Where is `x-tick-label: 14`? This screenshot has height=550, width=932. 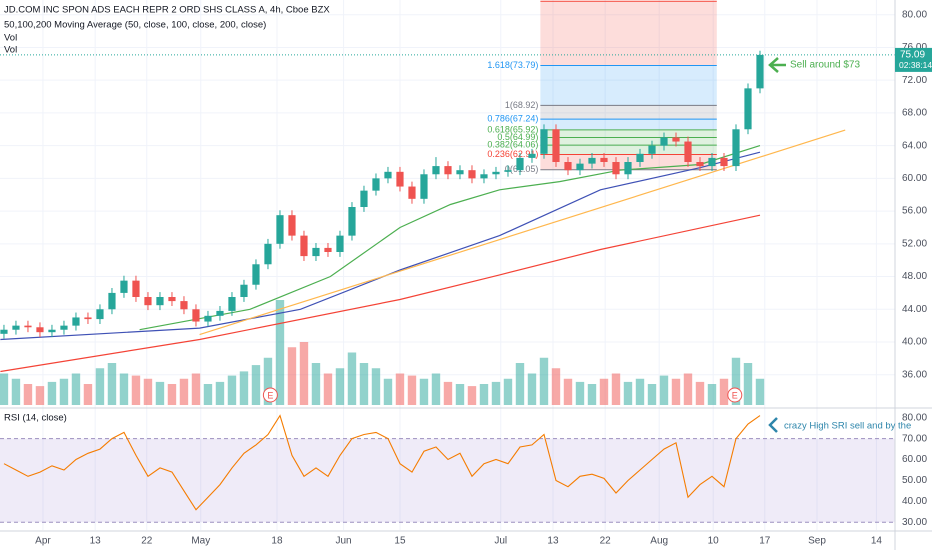
x-tick-label: 14 is located at coordinates (877, 541).